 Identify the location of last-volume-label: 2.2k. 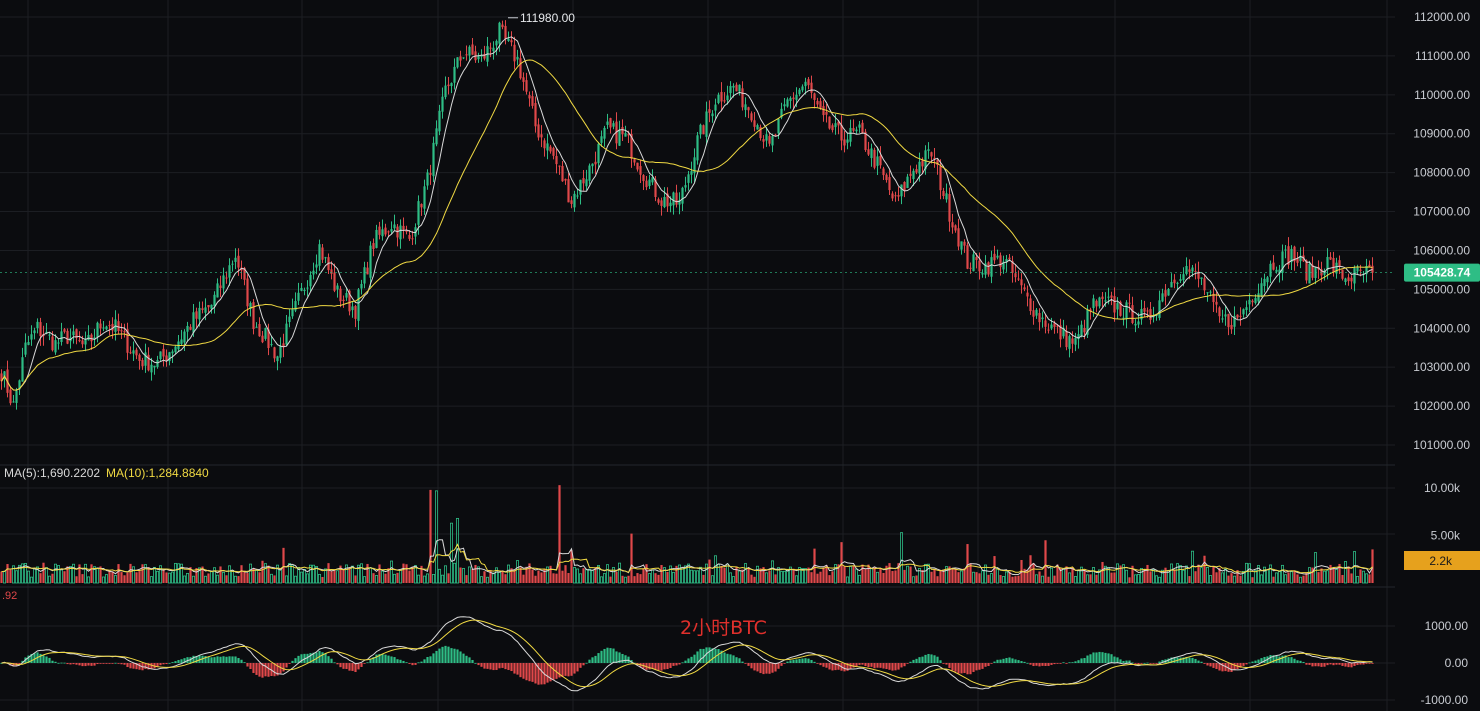
(1441, 561).